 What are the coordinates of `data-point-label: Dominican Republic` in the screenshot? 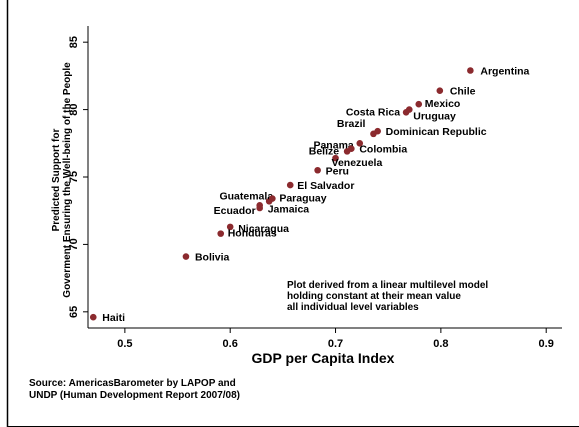 It's located at (436, 132).